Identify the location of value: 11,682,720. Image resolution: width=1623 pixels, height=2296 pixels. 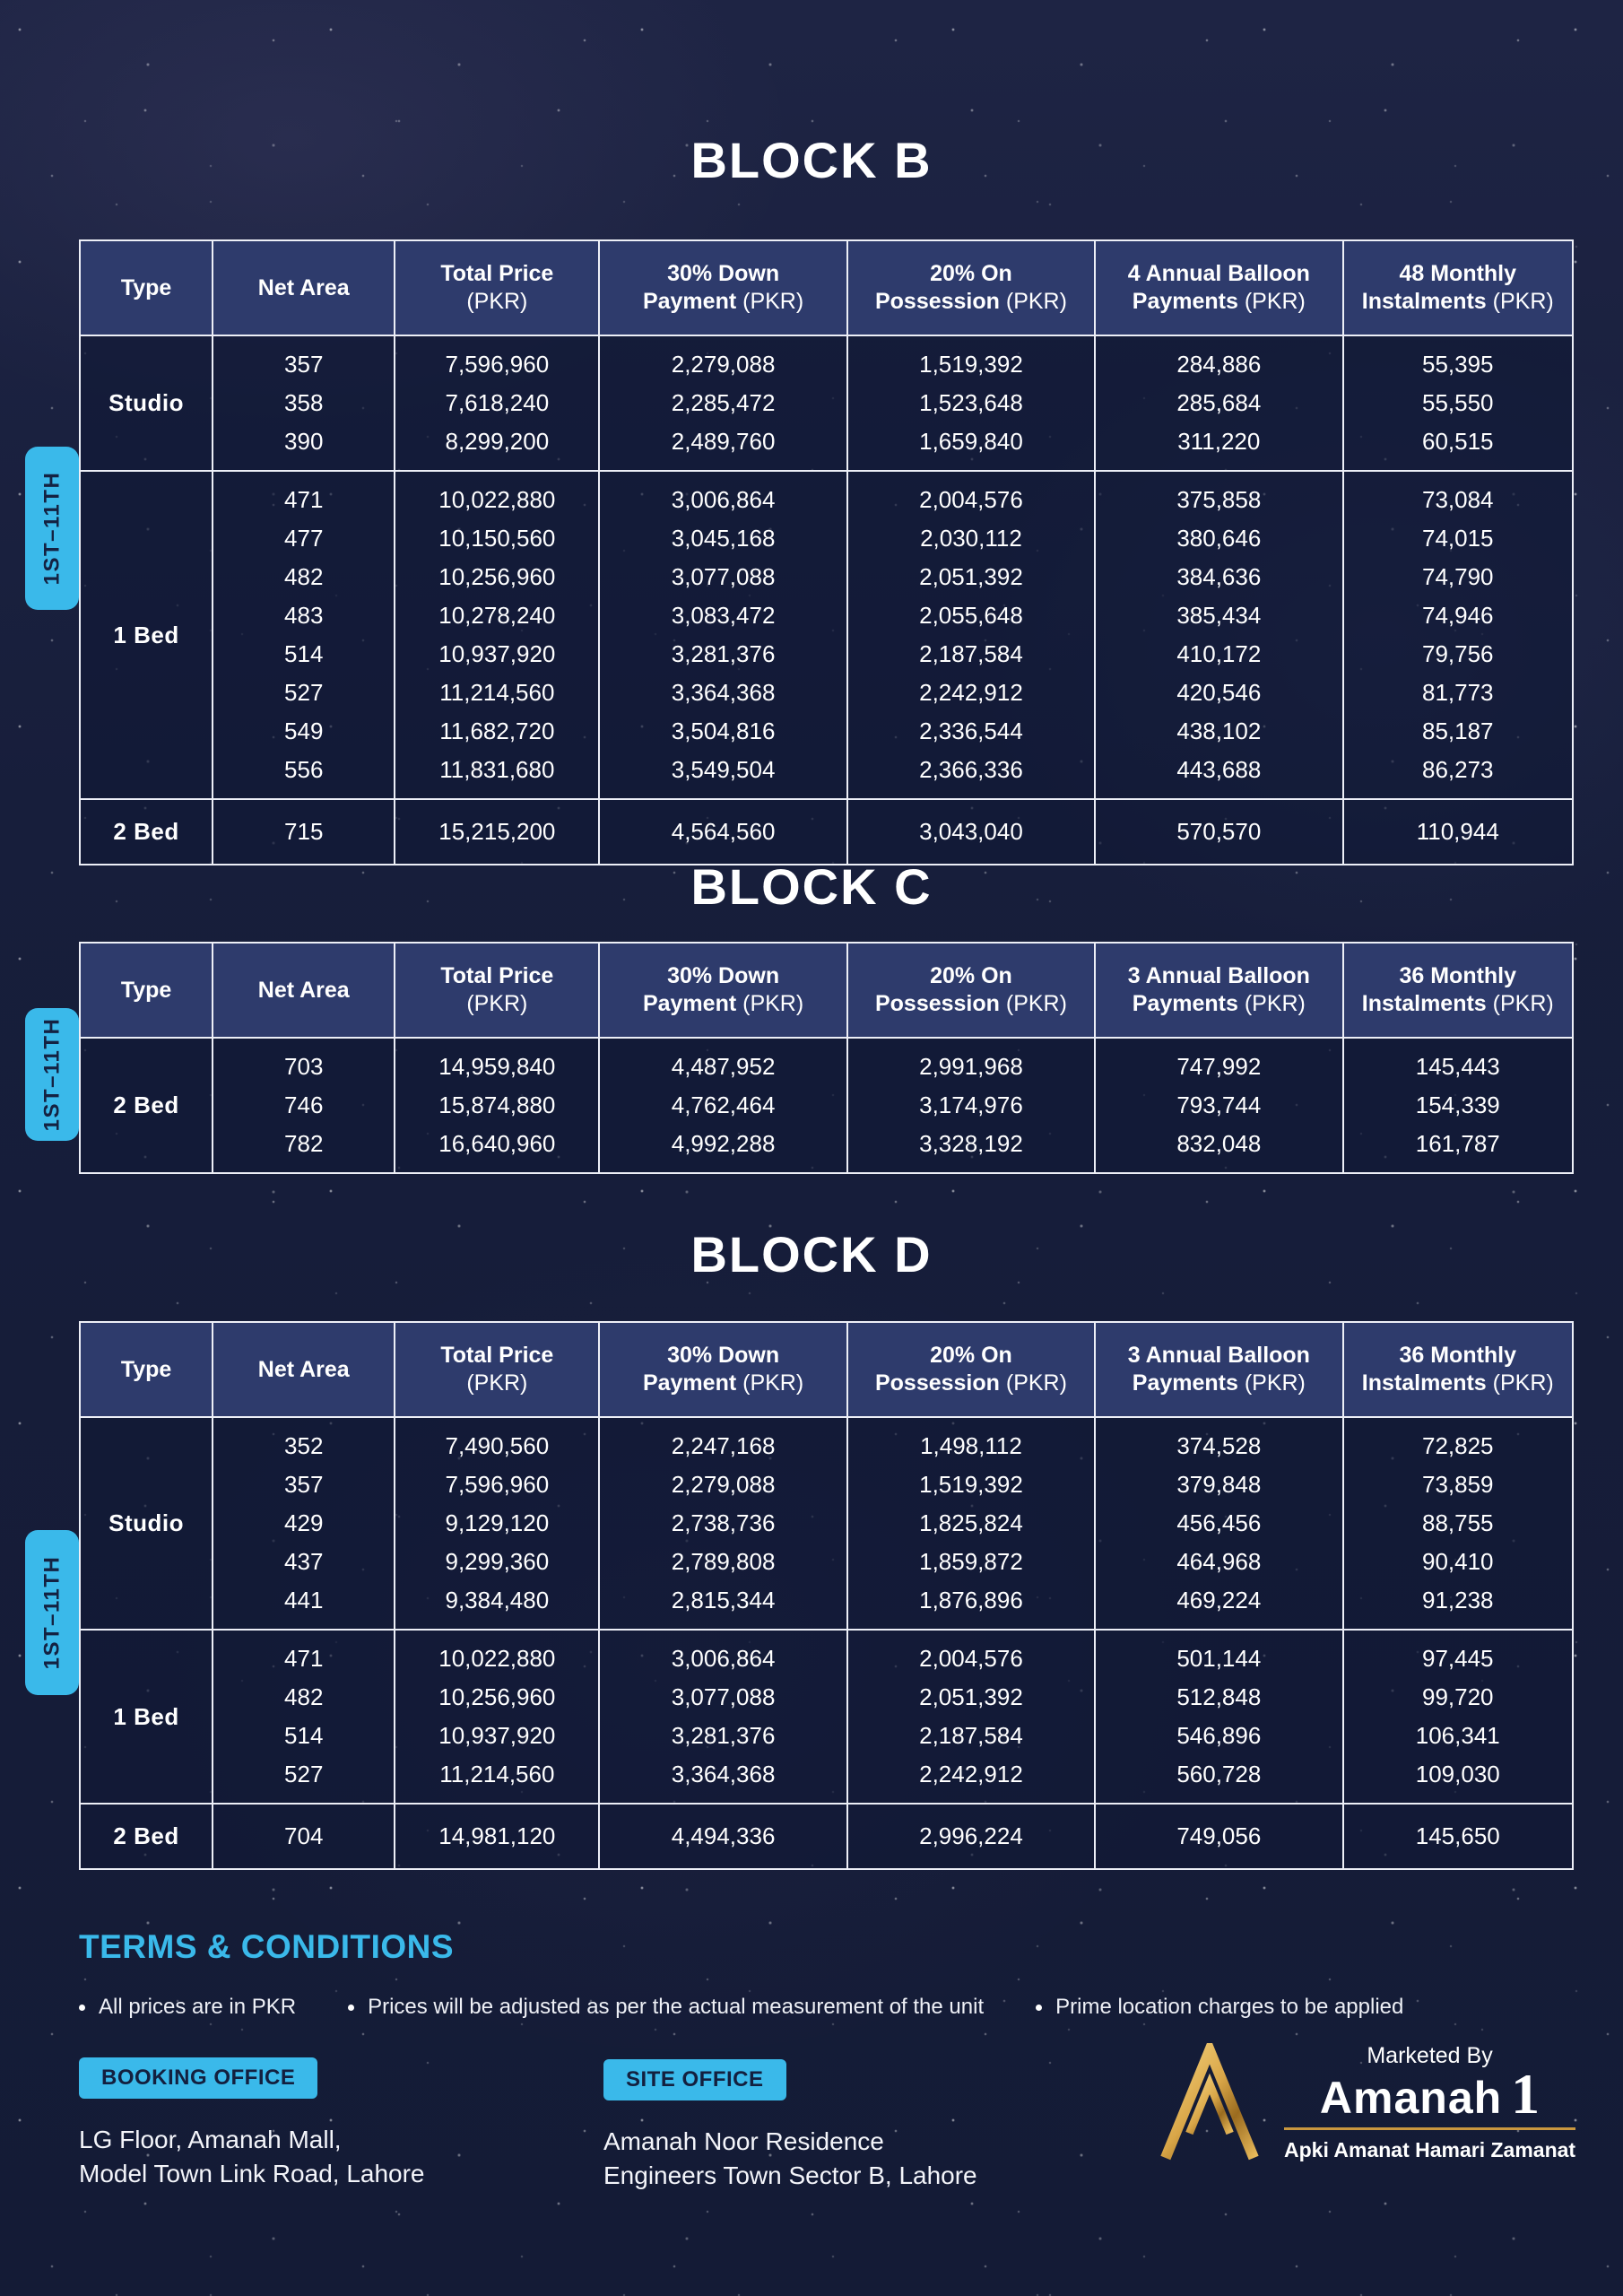
(497, 731).